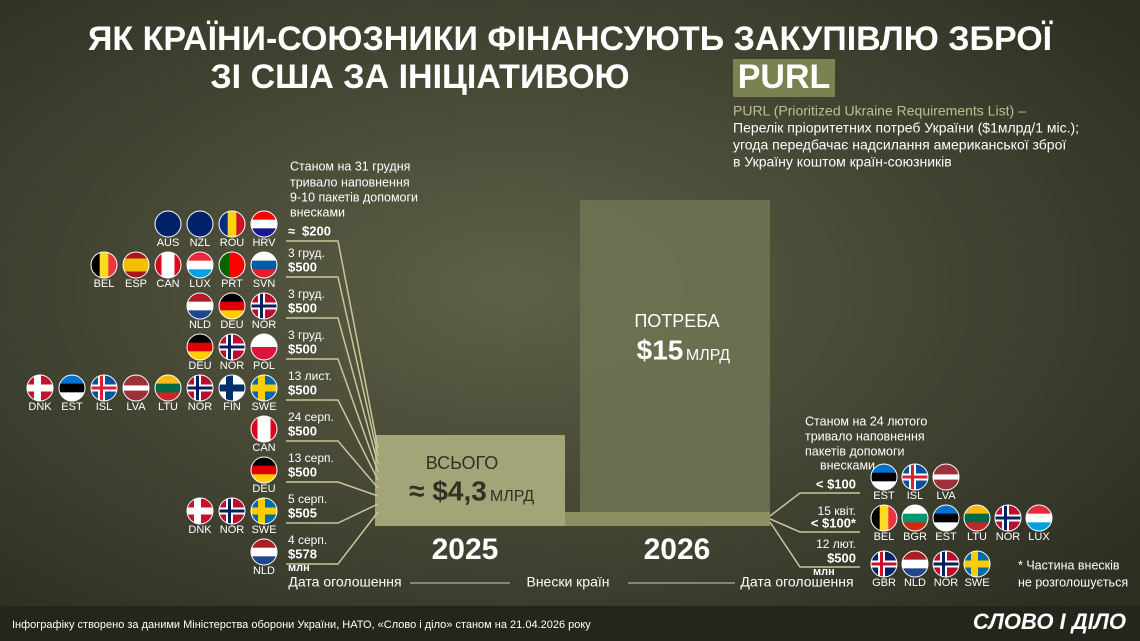  What do you see at coordinates (884, 537) in the screenshot?
I see `country-code: BEL` at bounding box center [884, 537].